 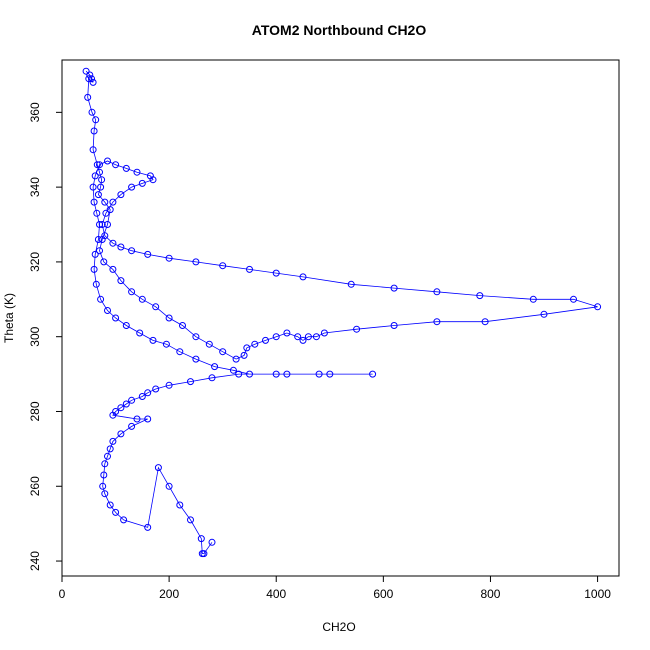 What do you see at coordinates (490, 594) in the screenshot?
I see `x-tick-label: 800` at bounding box center [490, 594].